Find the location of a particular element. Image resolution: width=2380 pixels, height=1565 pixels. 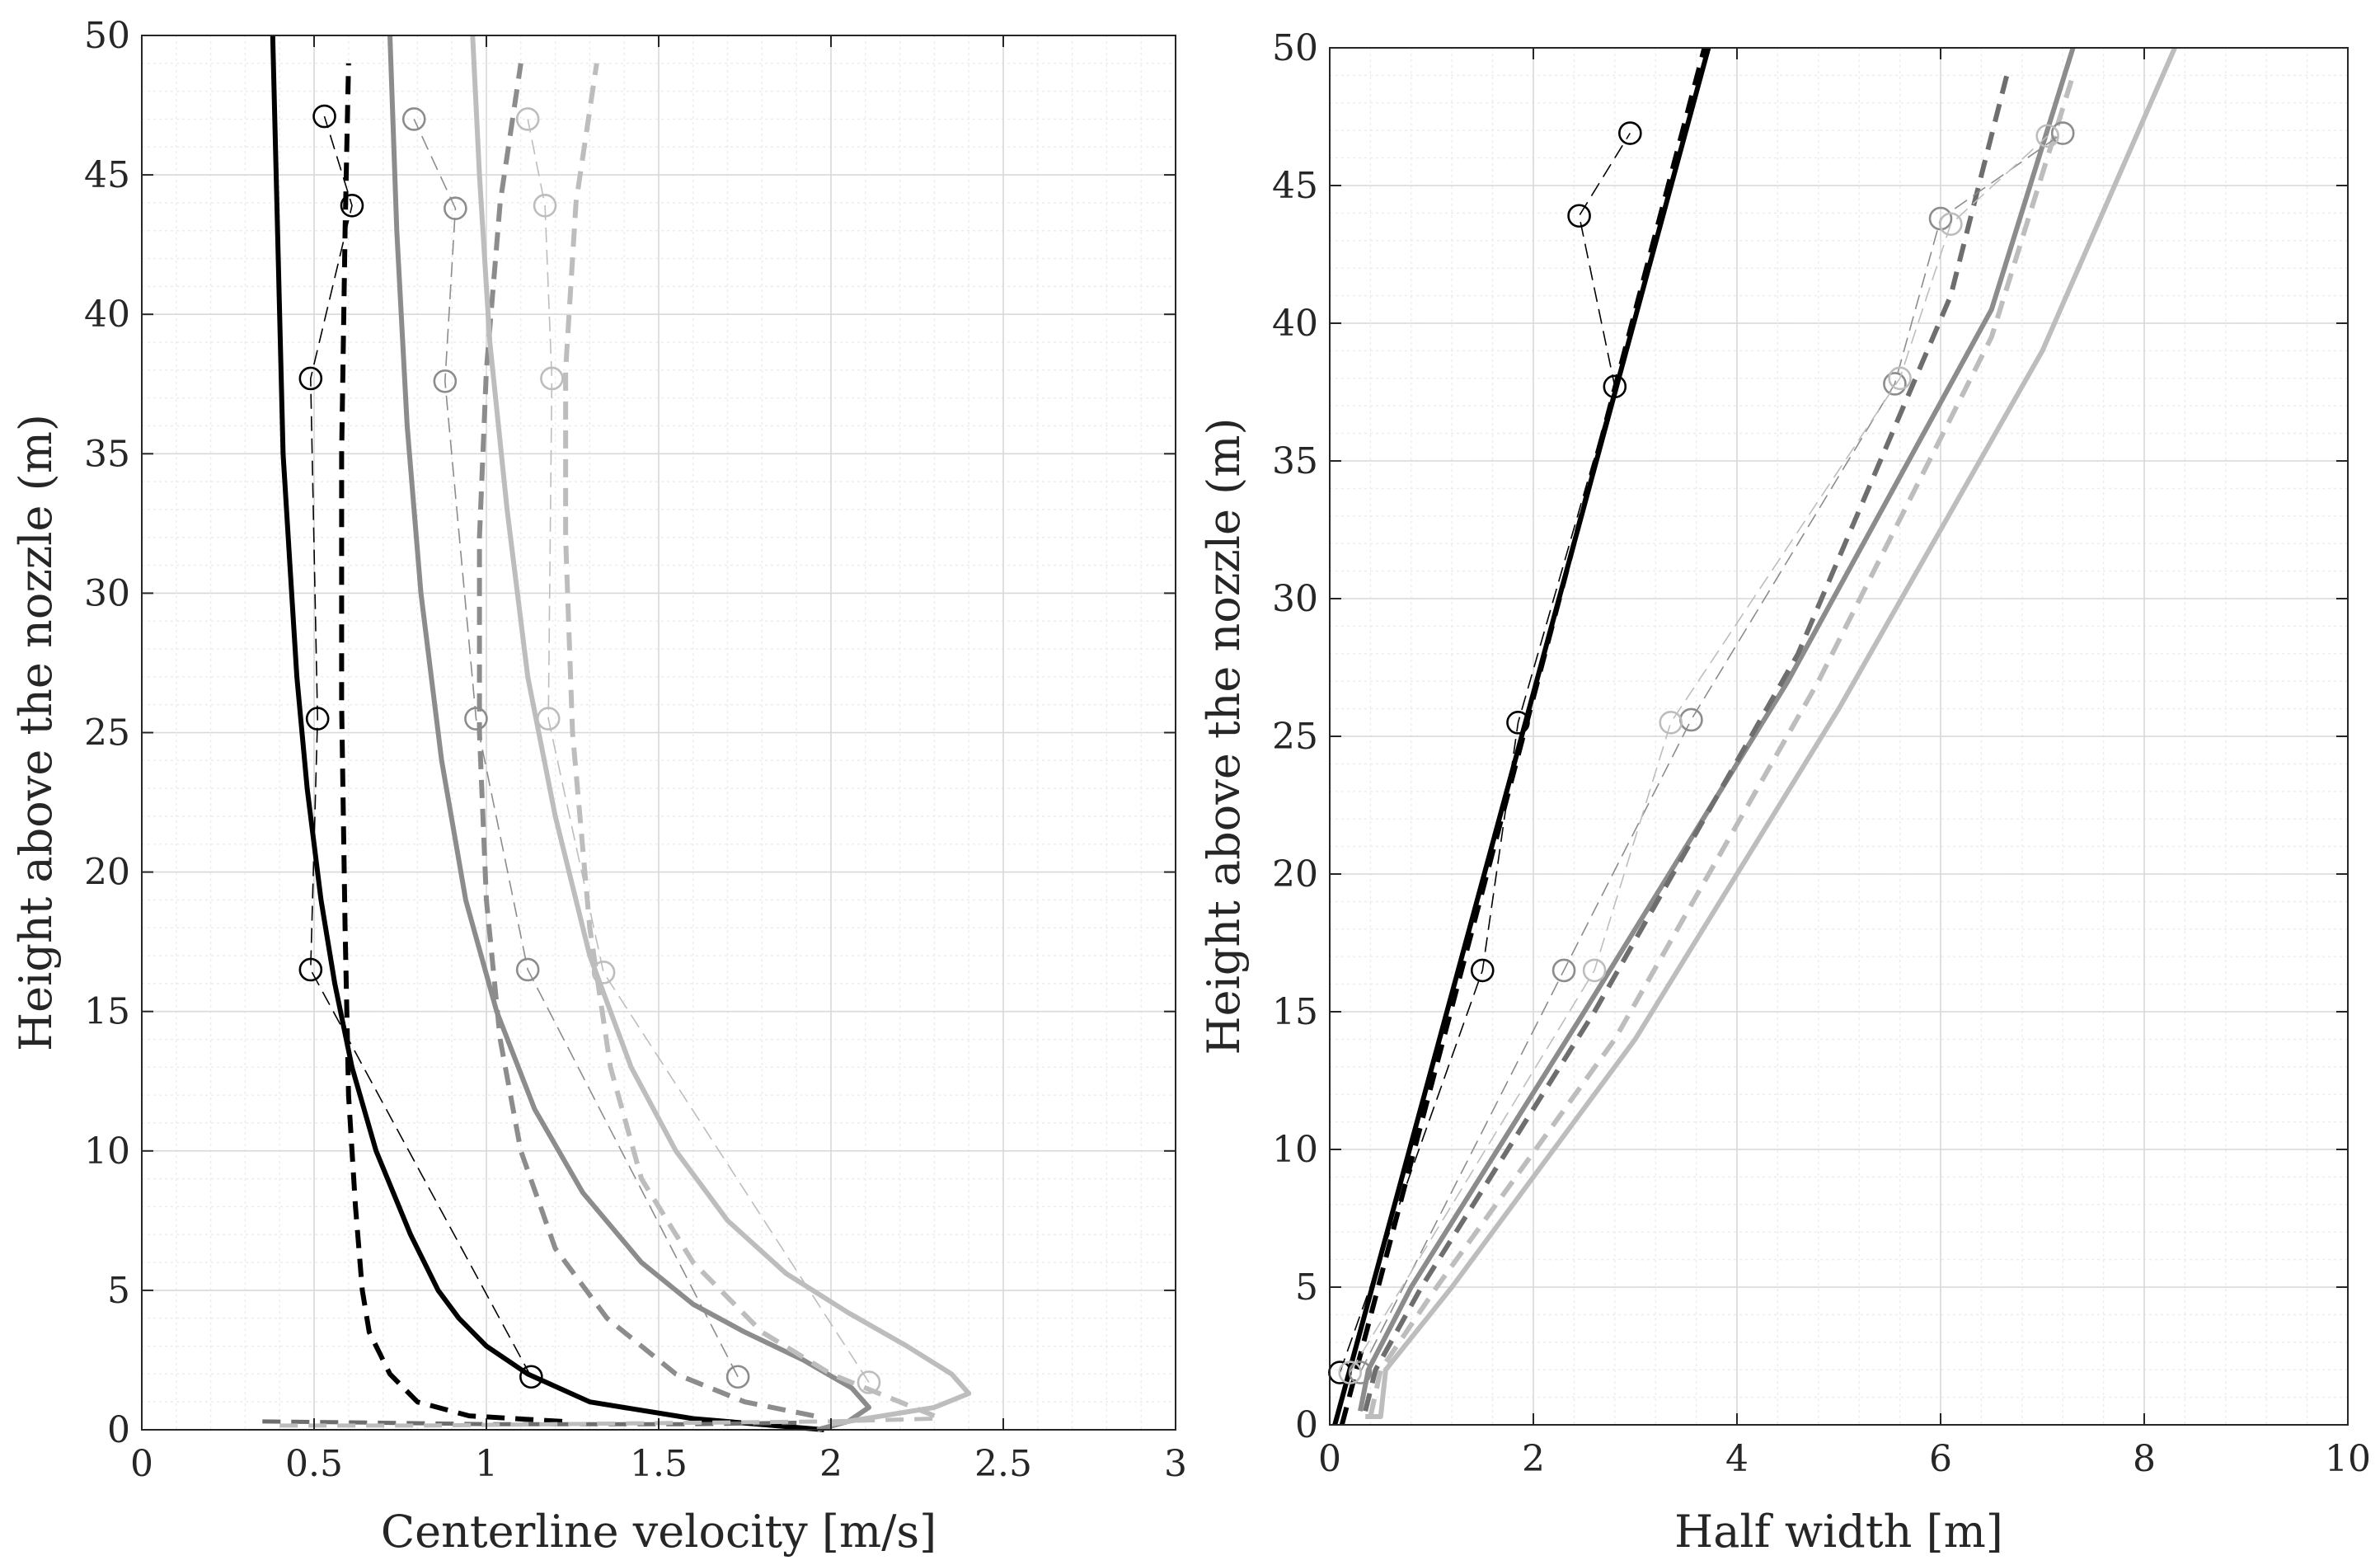

series-line-case-2-model-dashed is located at coordinates (645, 741).